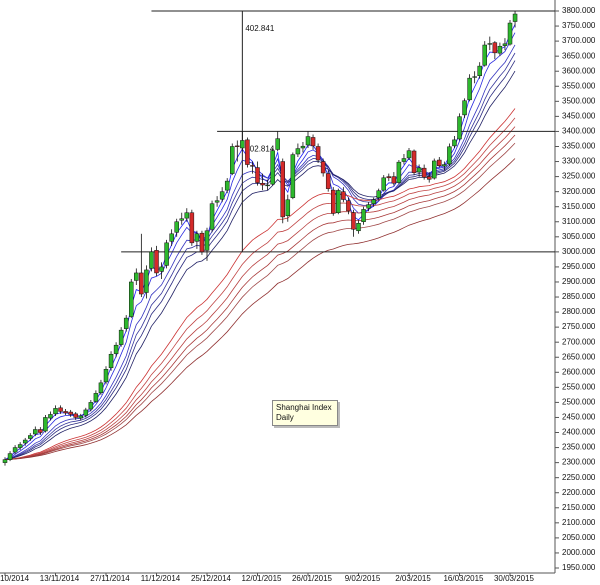  I want to click on y-tick-label: 2550.000, so click(579, 386).